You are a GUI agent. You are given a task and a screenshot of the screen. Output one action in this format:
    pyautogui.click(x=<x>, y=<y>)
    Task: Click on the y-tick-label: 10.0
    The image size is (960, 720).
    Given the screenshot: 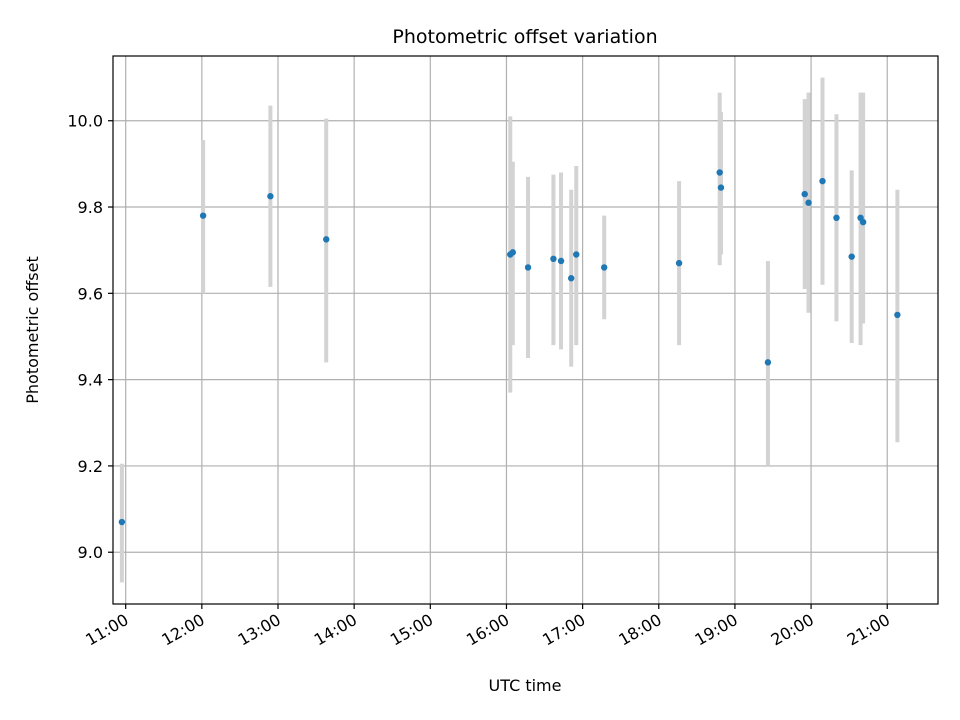 What is the action you would take?
    pyautogui.click(x=85, y=121)
    